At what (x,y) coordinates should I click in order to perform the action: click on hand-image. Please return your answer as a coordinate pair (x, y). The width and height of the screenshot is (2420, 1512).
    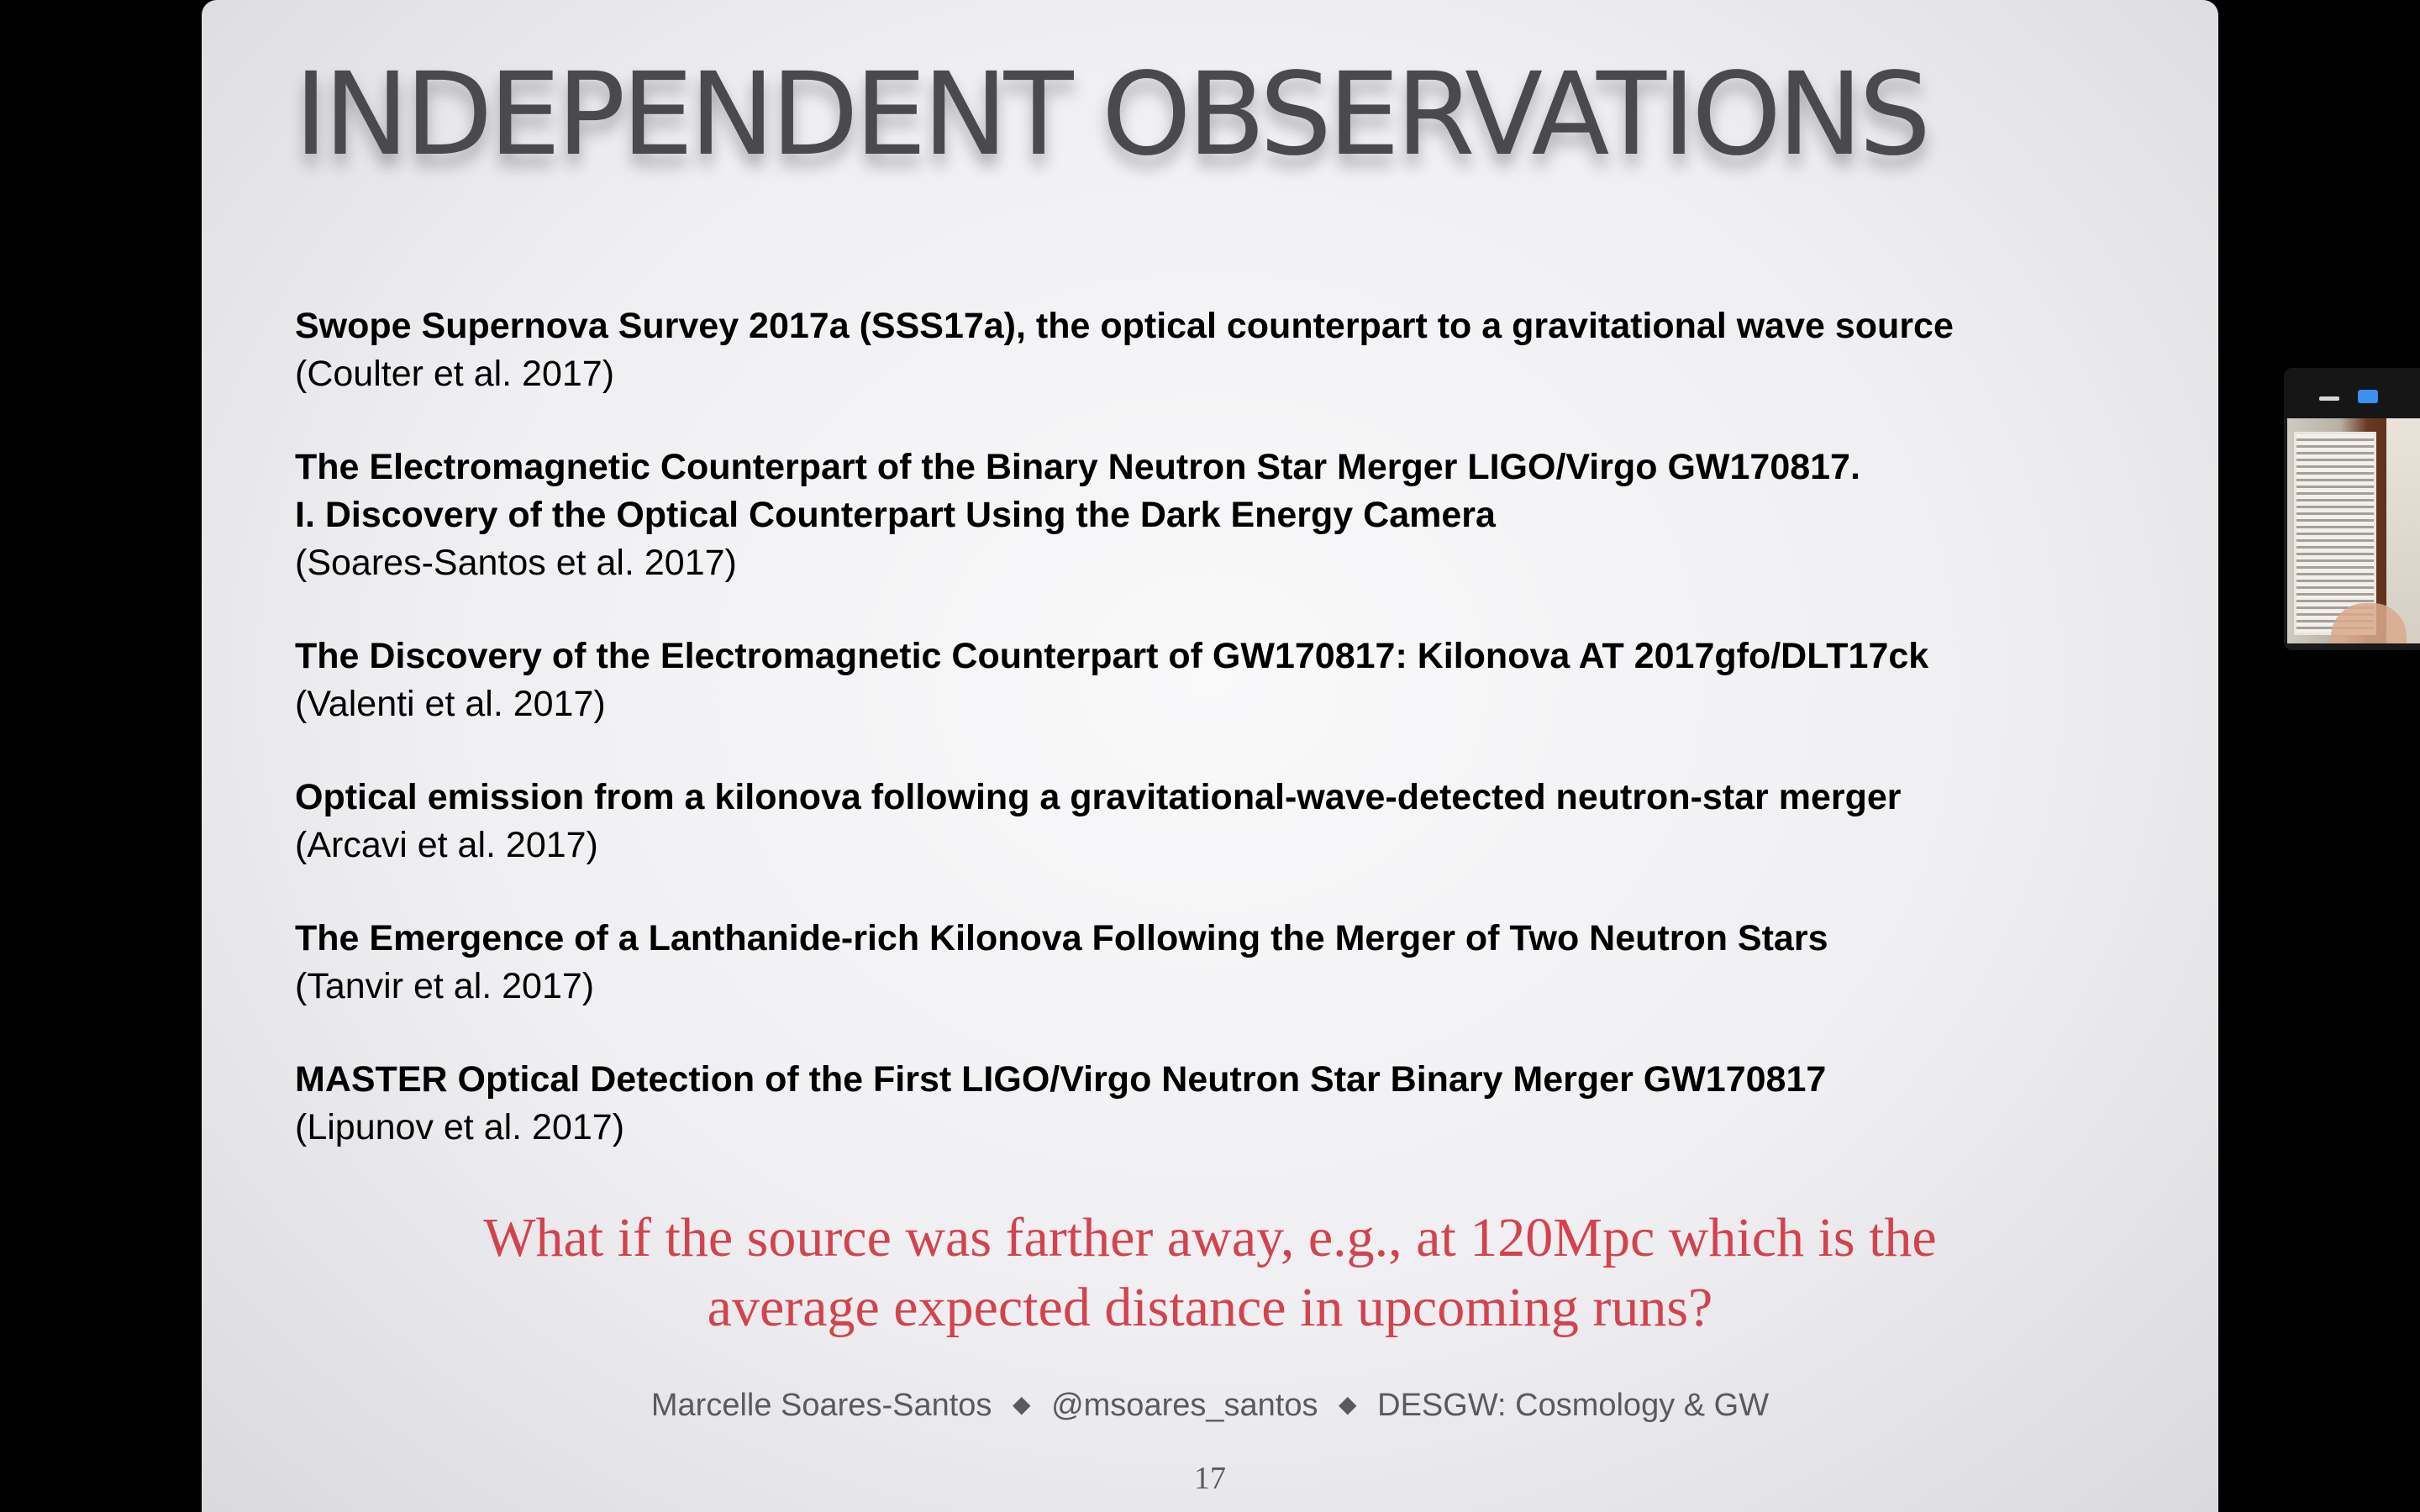
    Looking at the image, I should click on (2369, 623).